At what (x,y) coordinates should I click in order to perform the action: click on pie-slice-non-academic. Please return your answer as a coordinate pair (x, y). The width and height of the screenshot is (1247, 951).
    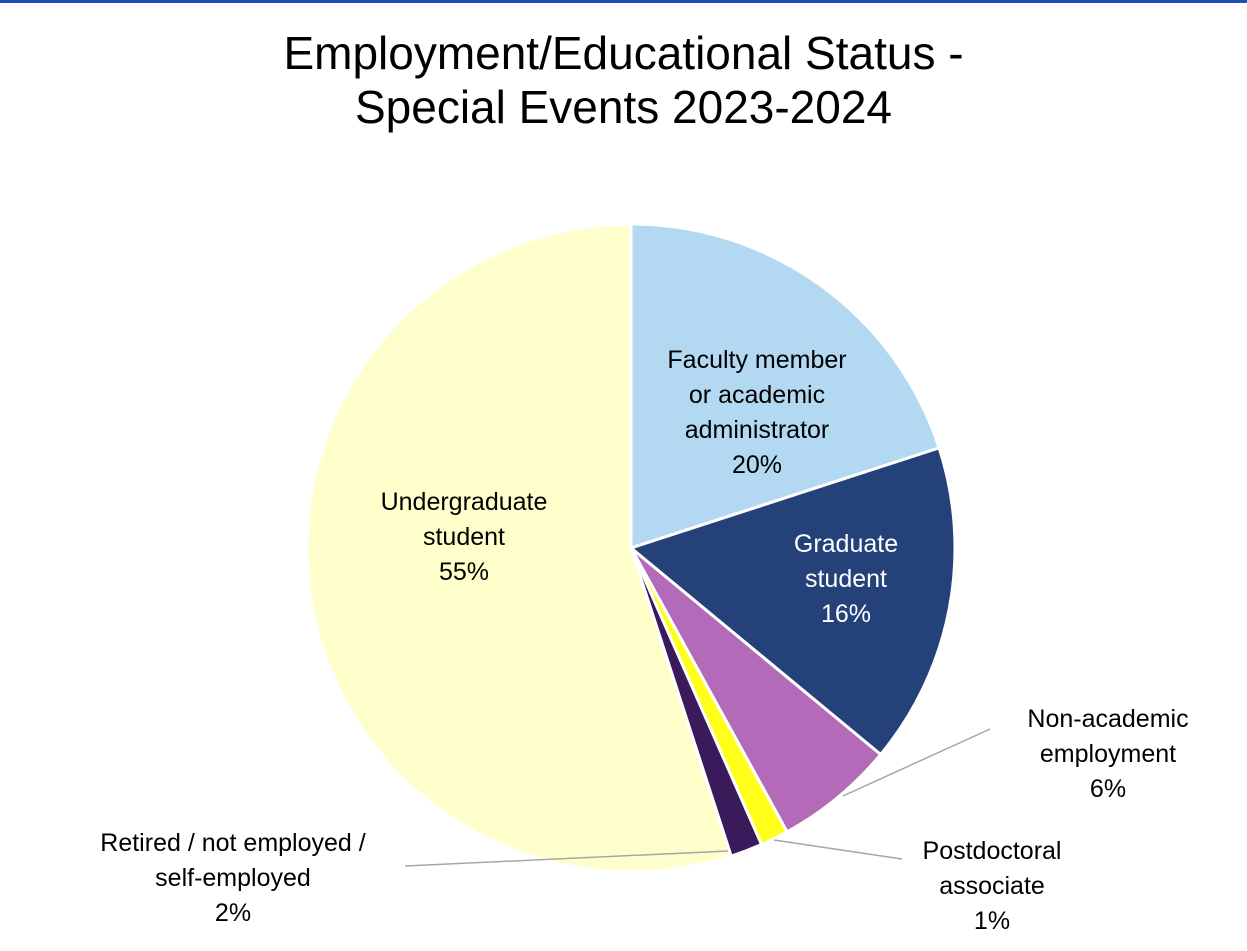
    Looking at the image, I should click on (756, 690).